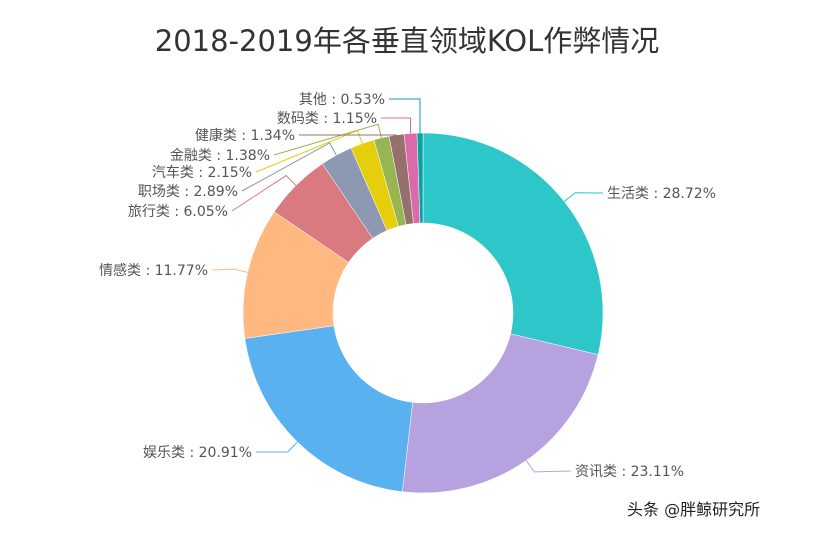 This screenshot has height=533, width=814. Describe the element at coordinates (694, 509) in the screenshot. I see `watermark: 头条 @胖鲸研究所` at that location.